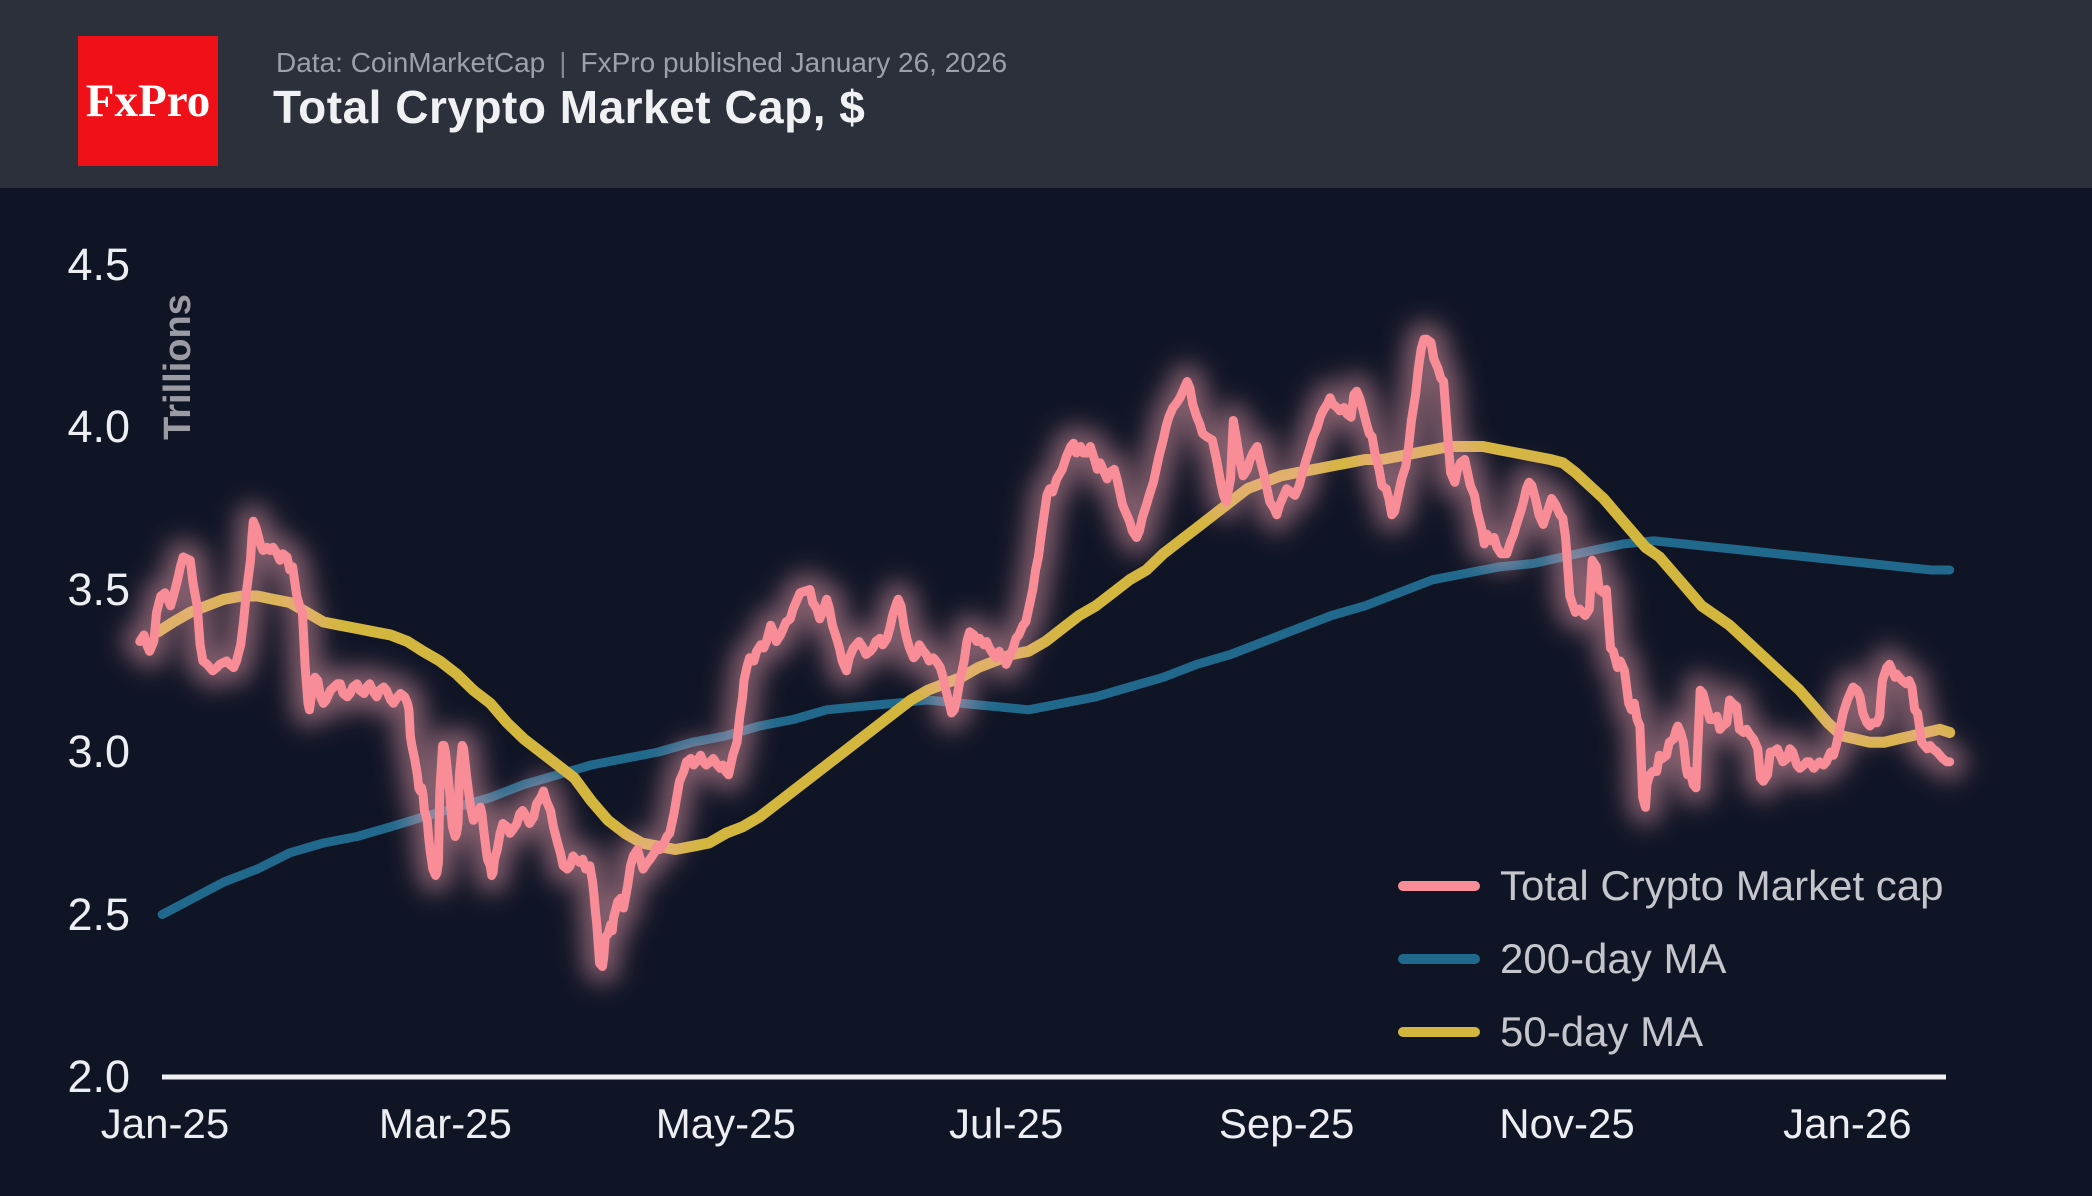 This screenshot has width=2092, height=1196. I want to click on x-tick-label: Jan-26, so click(1847, 1123).